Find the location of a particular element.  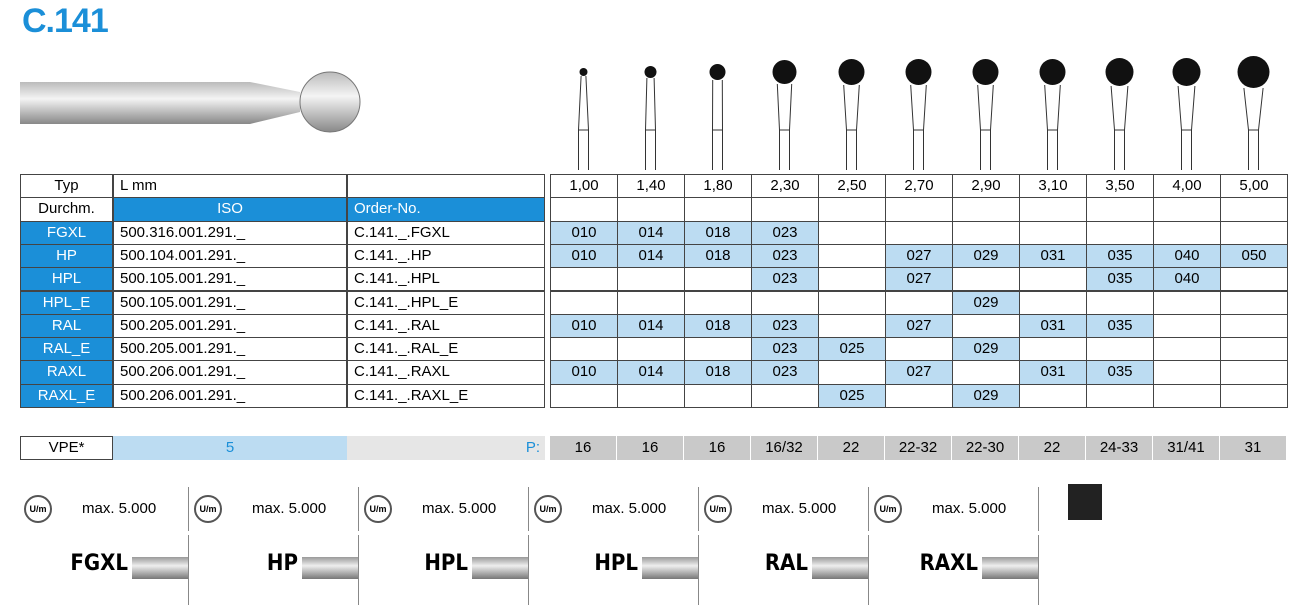

size-header: 4,00 is located at coordinates (1187, 186).